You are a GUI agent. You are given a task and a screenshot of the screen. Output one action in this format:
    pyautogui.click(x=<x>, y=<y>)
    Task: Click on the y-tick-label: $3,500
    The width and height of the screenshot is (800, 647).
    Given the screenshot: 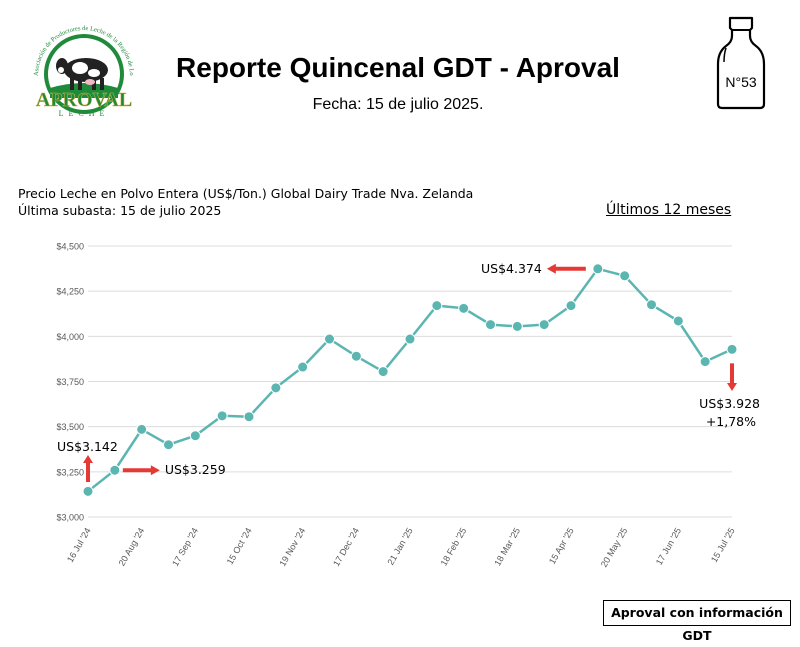 What is the action you would take?
    pyautogui.click(x=70, y=427)
    